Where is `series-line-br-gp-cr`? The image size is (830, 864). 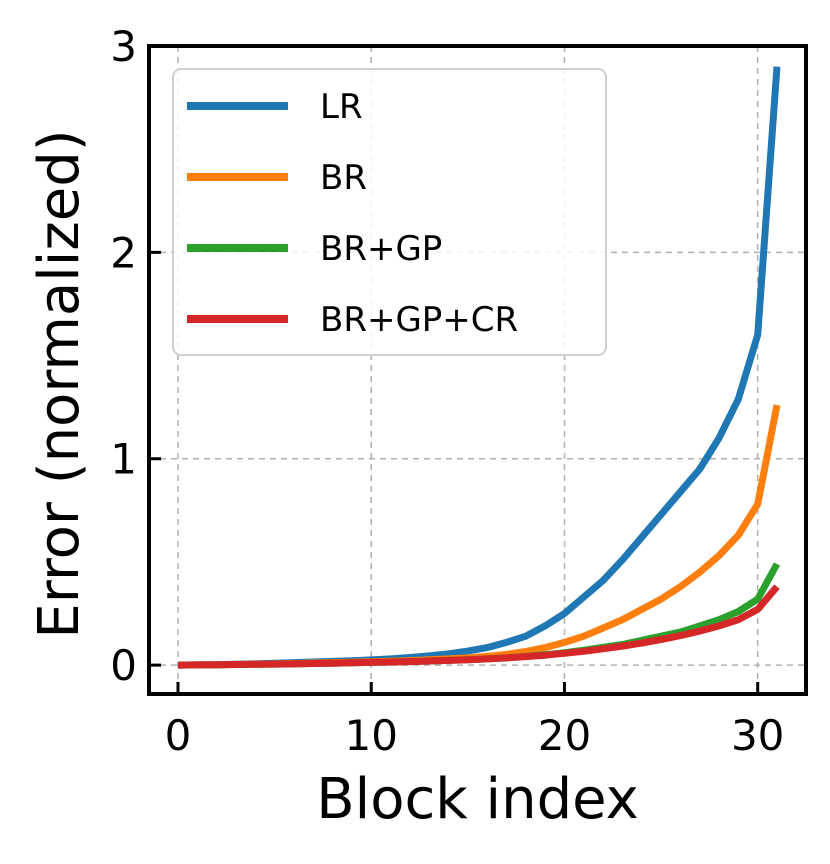
series-line-br-gp-cr is located at coordinates (478, 626).